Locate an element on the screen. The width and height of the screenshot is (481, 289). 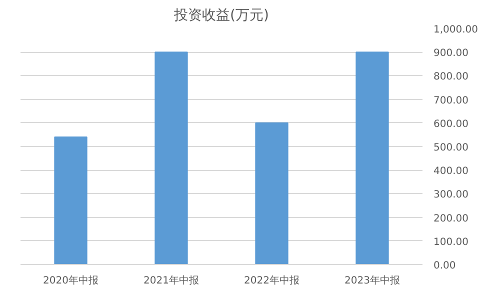
y-tick-label: 300.00 is located at coordinates (451, 195).